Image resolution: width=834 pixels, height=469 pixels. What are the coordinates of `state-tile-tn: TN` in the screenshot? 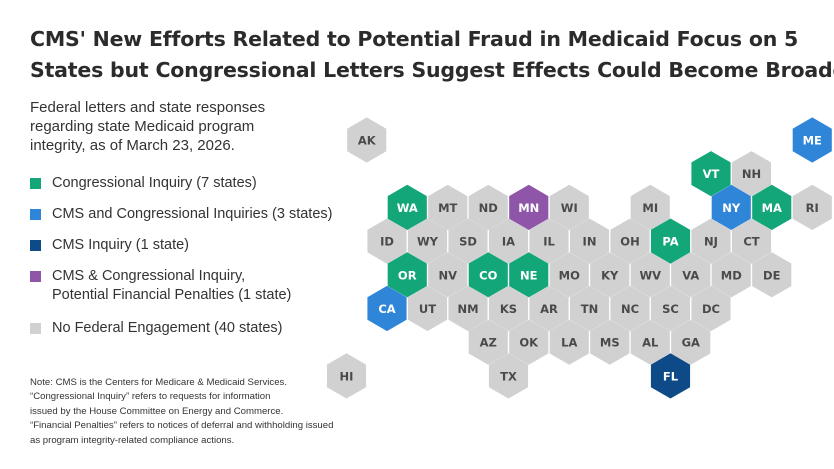 It's located at (589, 308).